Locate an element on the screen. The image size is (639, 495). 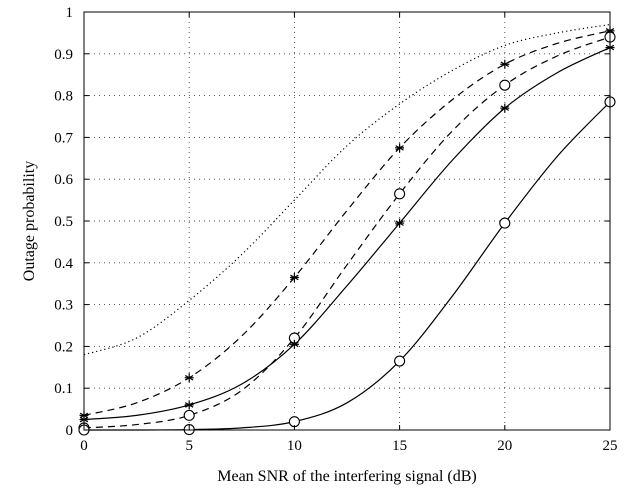
y-tick-label: 0.5 is located at coordinates (63, 222).